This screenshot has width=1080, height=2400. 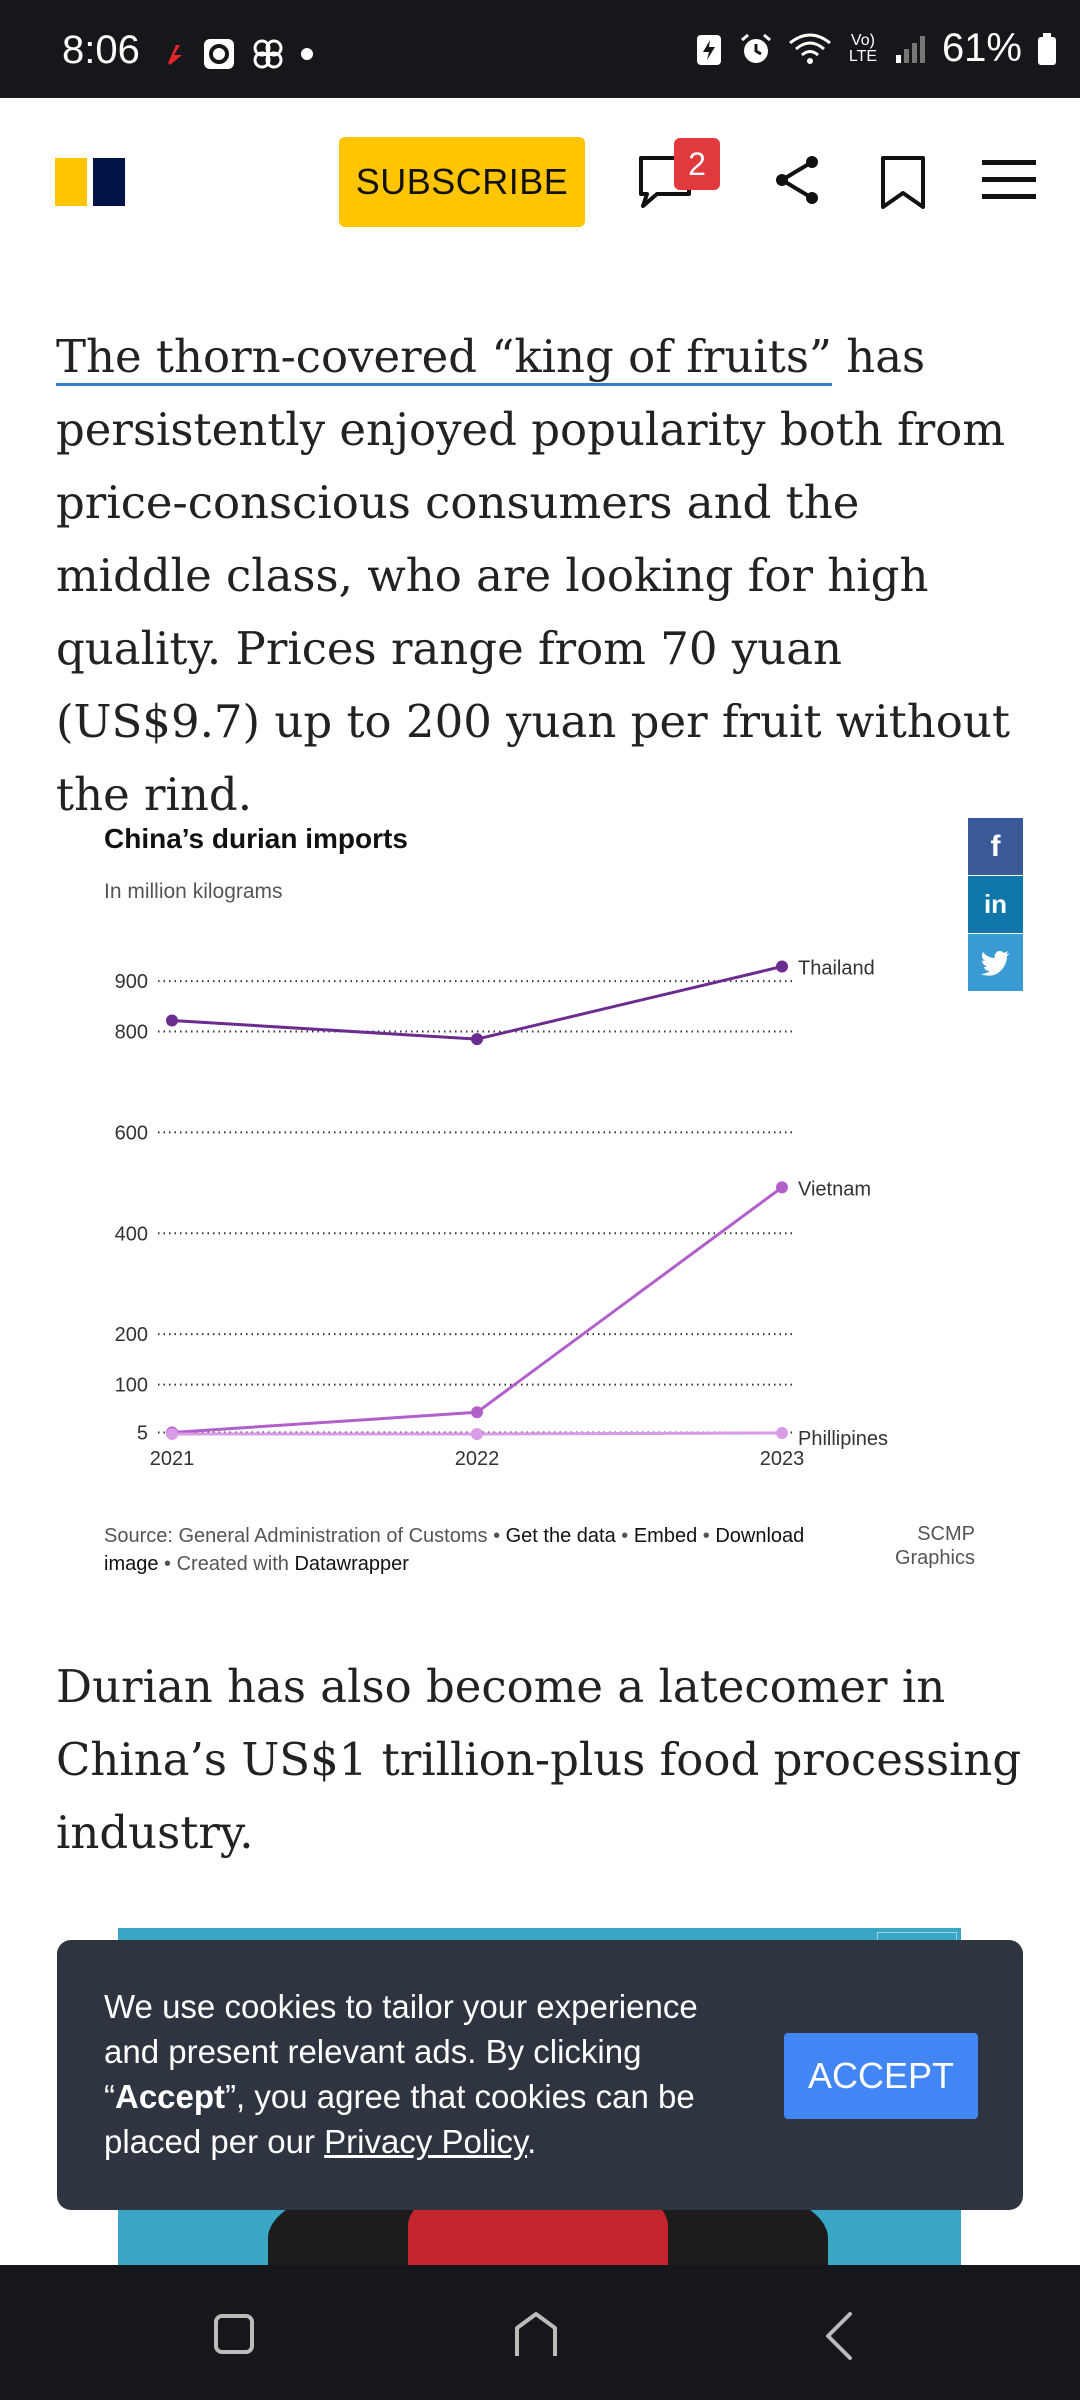 I want to click on y-tick-label: 800, so click(x=131, y=1033).